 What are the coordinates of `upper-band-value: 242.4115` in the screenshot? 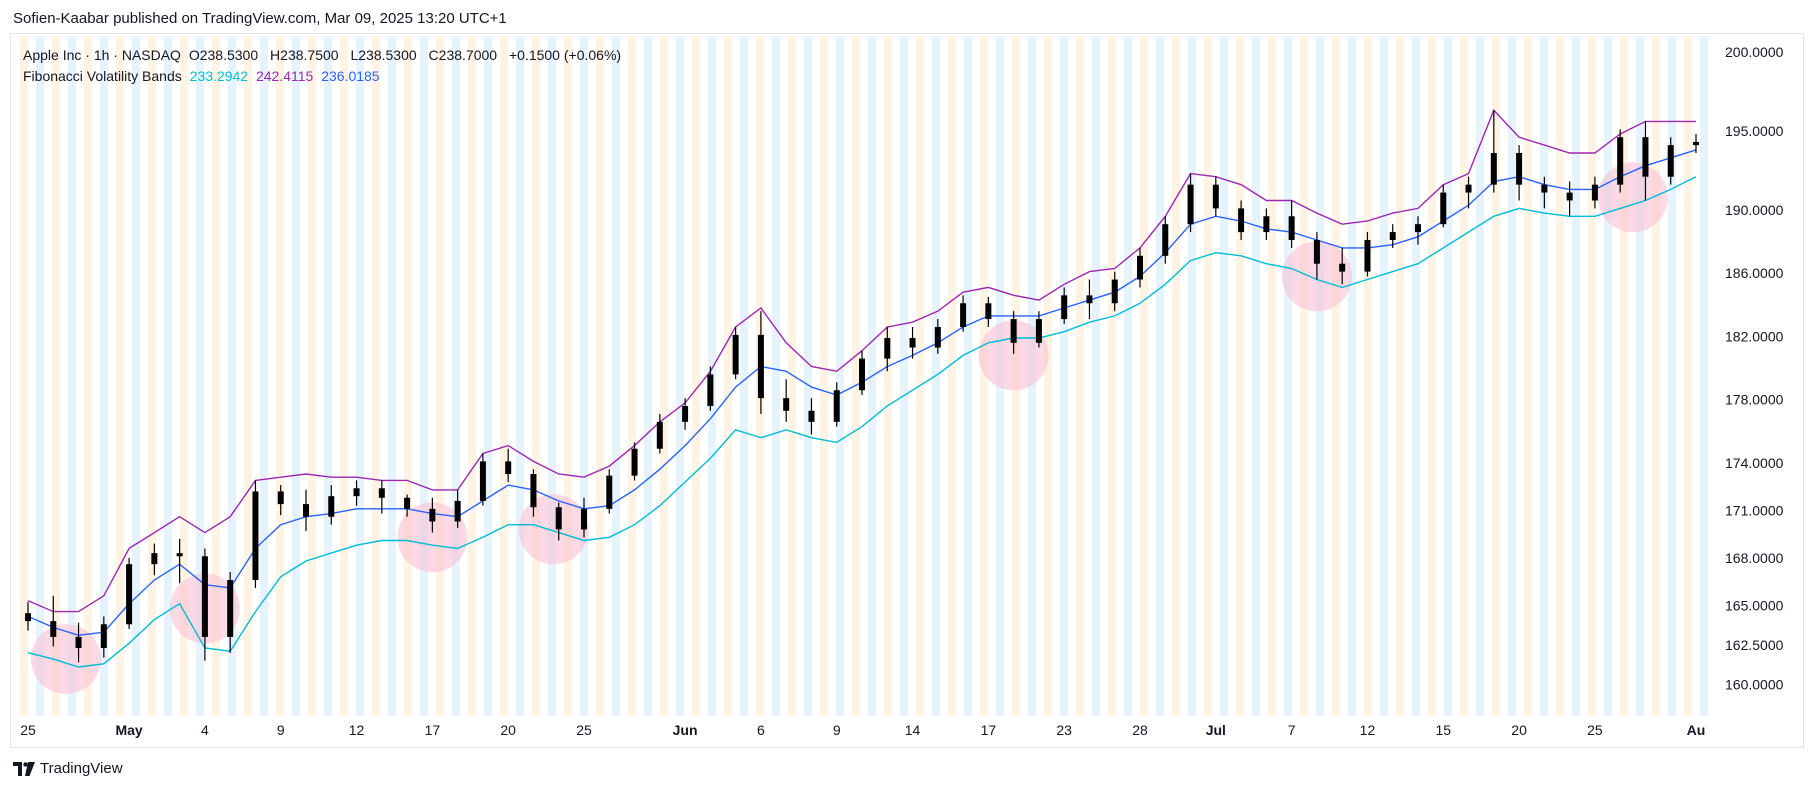 It's located at (284, 76).